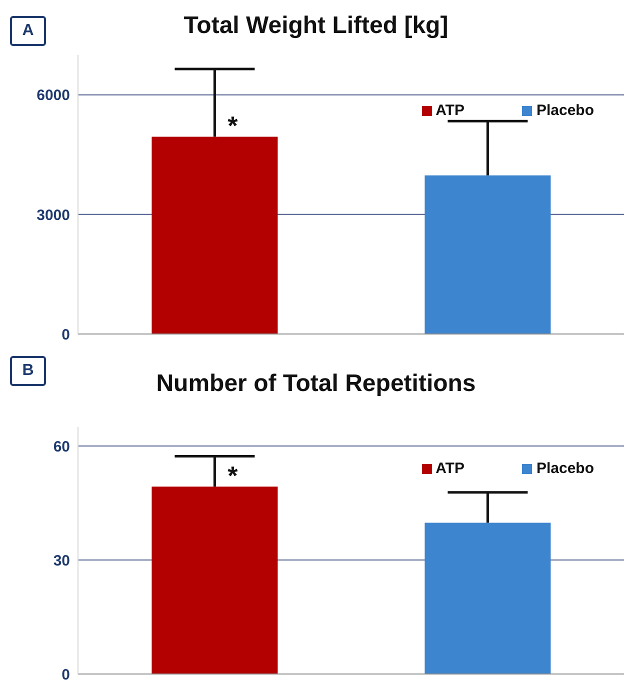 Image resolution: width=632 pixels, height=699 pixels. I want to click on y-tick-label: 60, so click(61, 447).